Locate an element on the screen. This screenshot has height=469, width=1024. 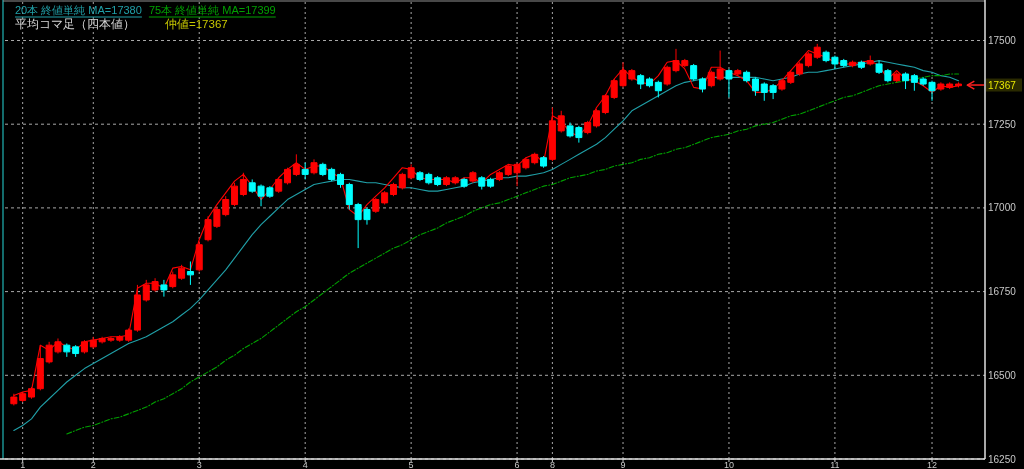
text: 75本 終値単純 MA=17399 is located at coordinates (212, 10).